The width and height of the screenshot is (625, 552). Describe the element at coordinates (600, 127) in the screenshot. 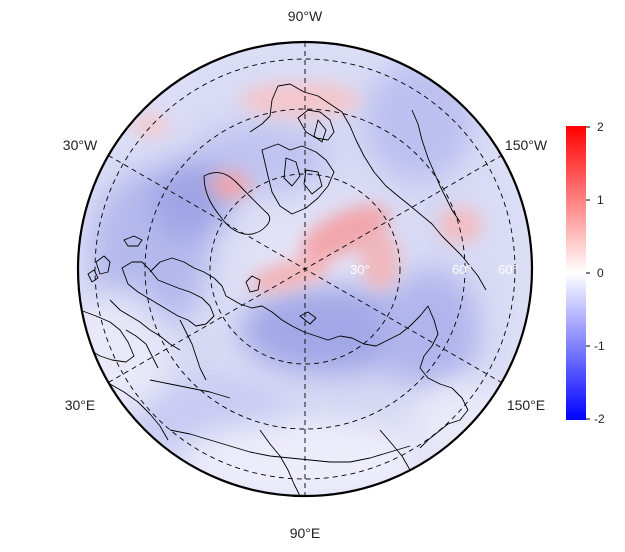

I see `colorbar-tick-label: 2` at that location.